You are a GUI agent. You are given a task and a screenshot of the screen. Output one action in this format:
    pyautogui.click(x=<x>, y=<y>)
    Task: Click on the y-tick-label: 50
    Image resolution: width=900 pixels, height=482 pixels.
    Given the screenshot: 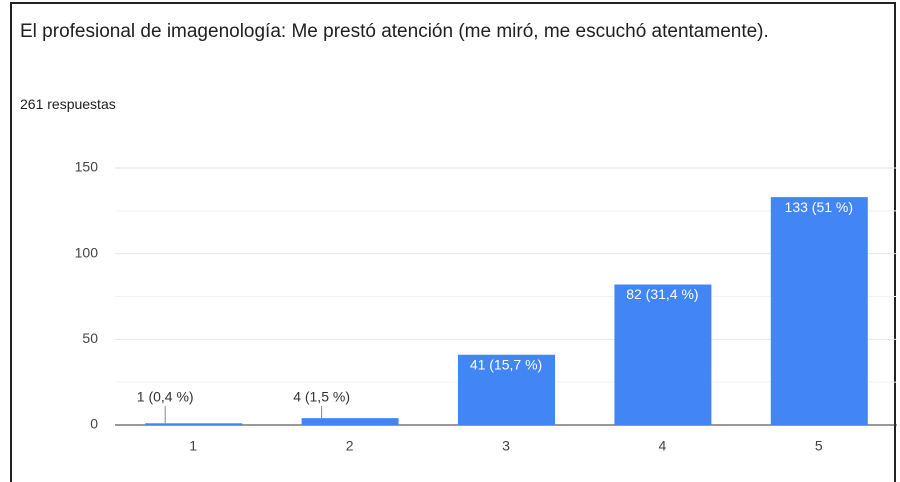 What is the action you would take?
    pyautogui.click(x=90, y=338)
    